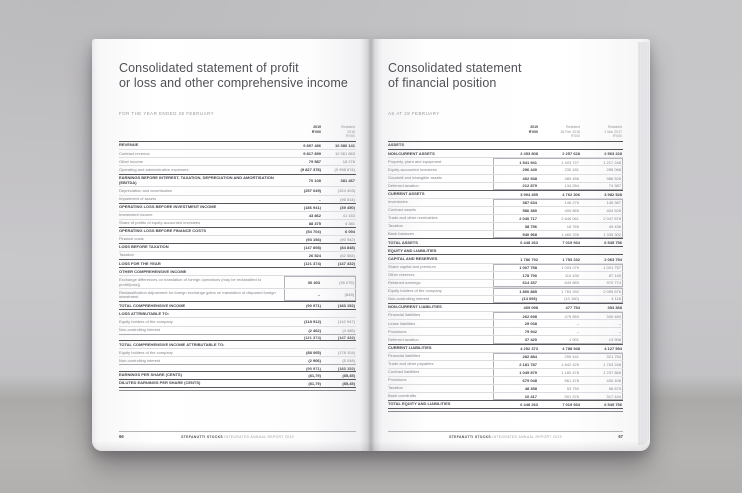  What do you see at coordinates (346, 283) in the screenshot?
I see `cell-value: (35 075)` at bounding box center [346, 283].